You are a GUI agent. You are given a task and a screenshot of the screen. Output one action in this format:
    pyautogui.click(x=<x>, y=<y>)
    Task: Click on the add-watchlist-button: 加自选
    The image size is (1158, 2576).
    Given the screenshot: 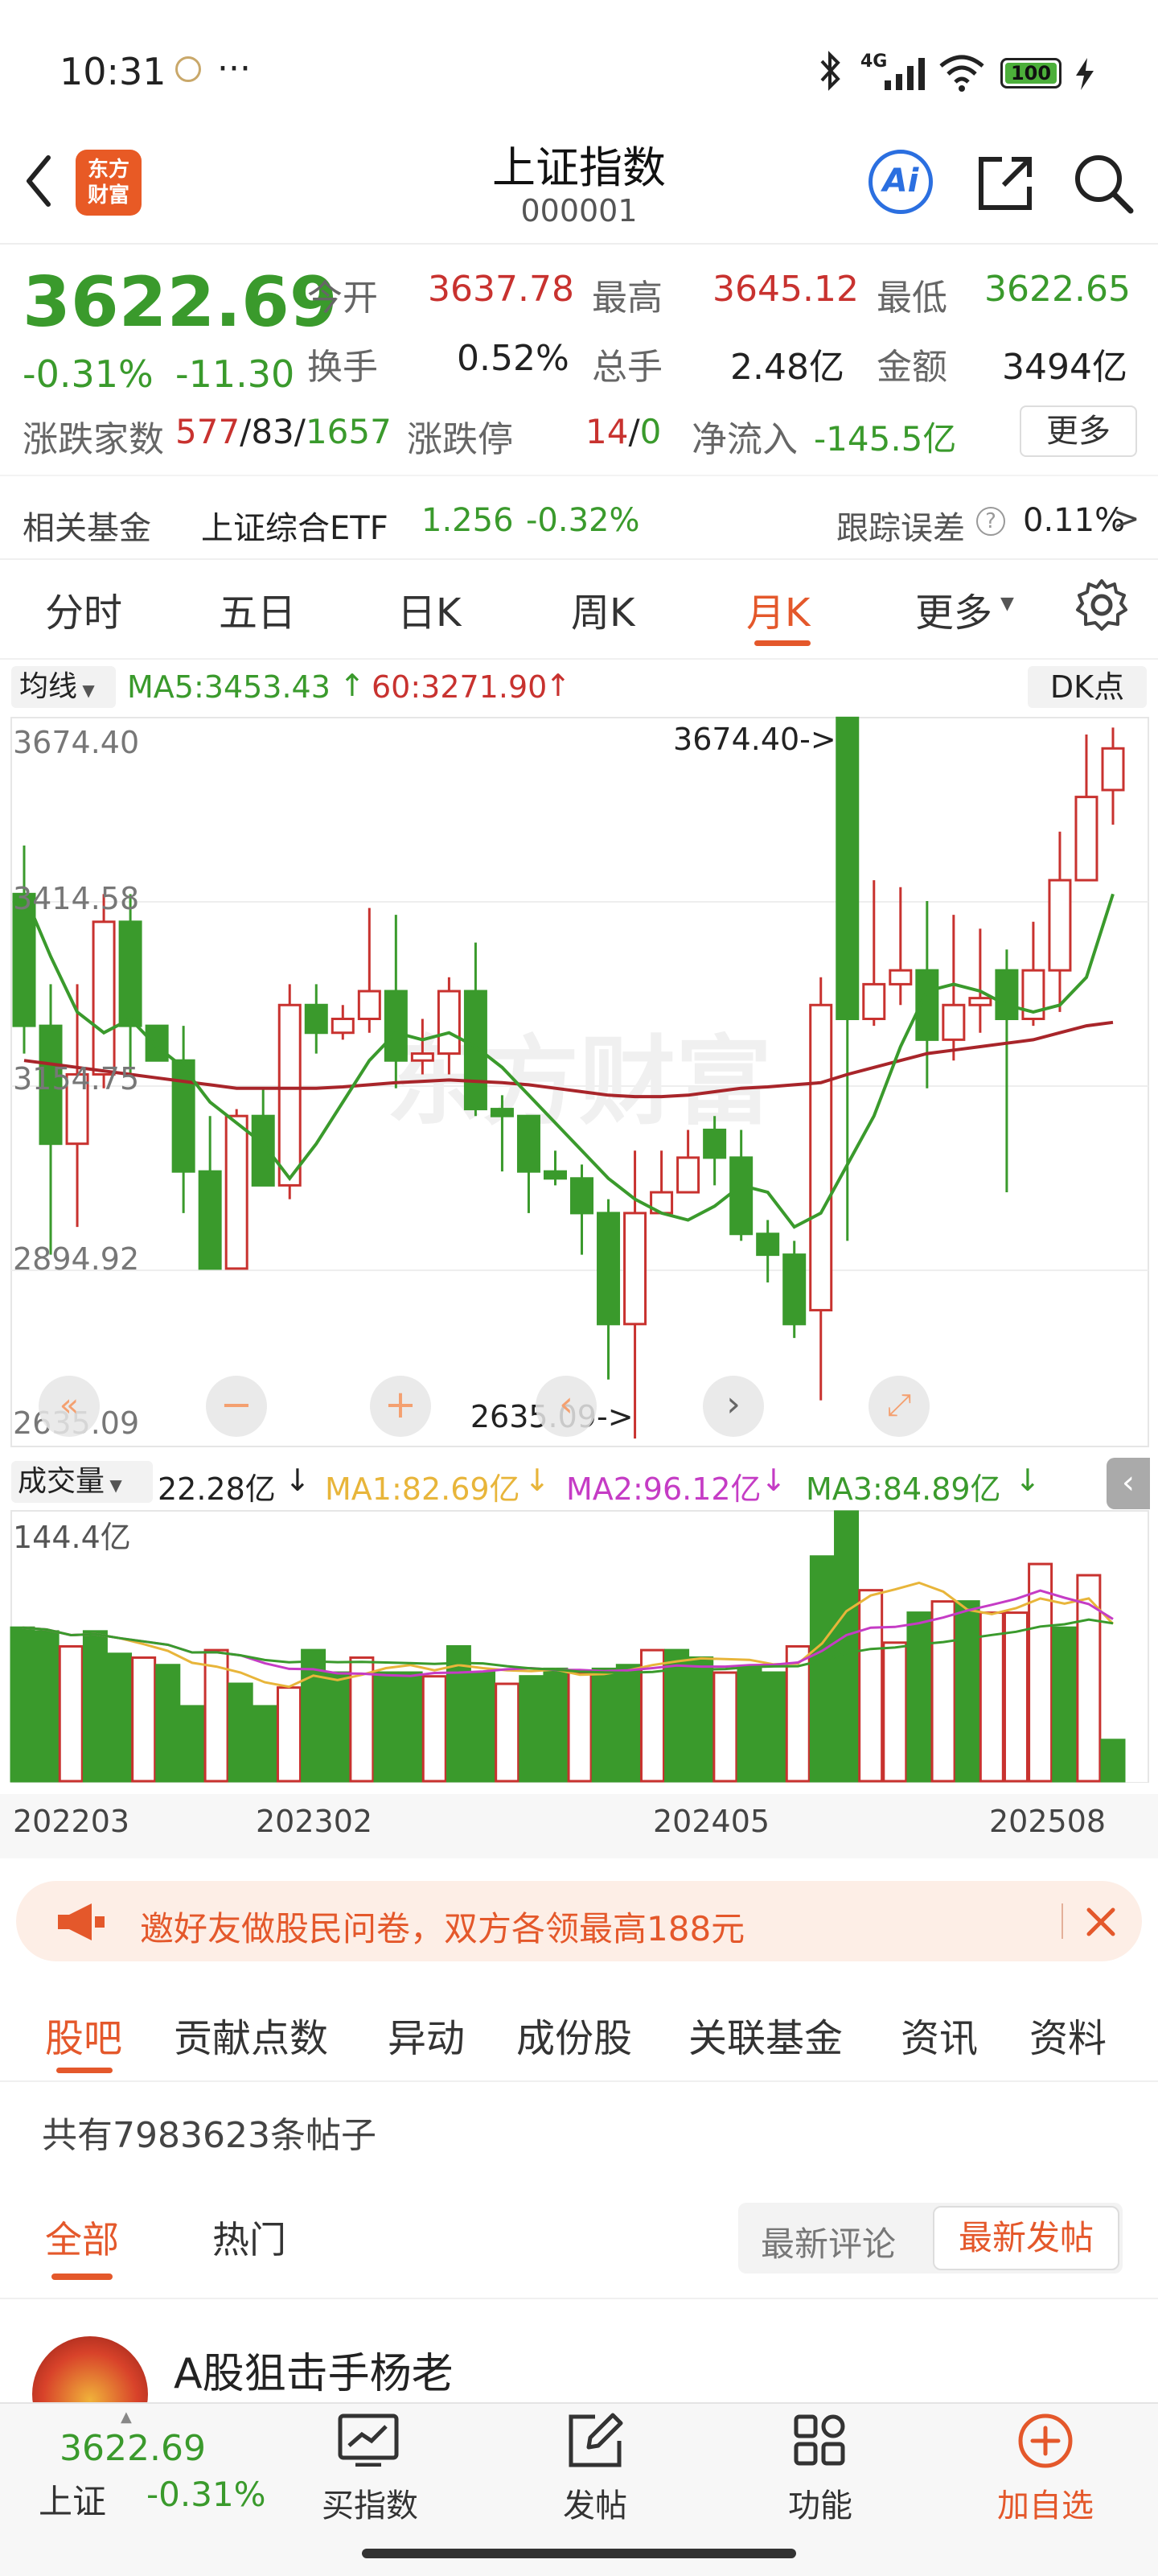 What is the action you would take?
    pyautogui.click(x=1045, y=2464)
    